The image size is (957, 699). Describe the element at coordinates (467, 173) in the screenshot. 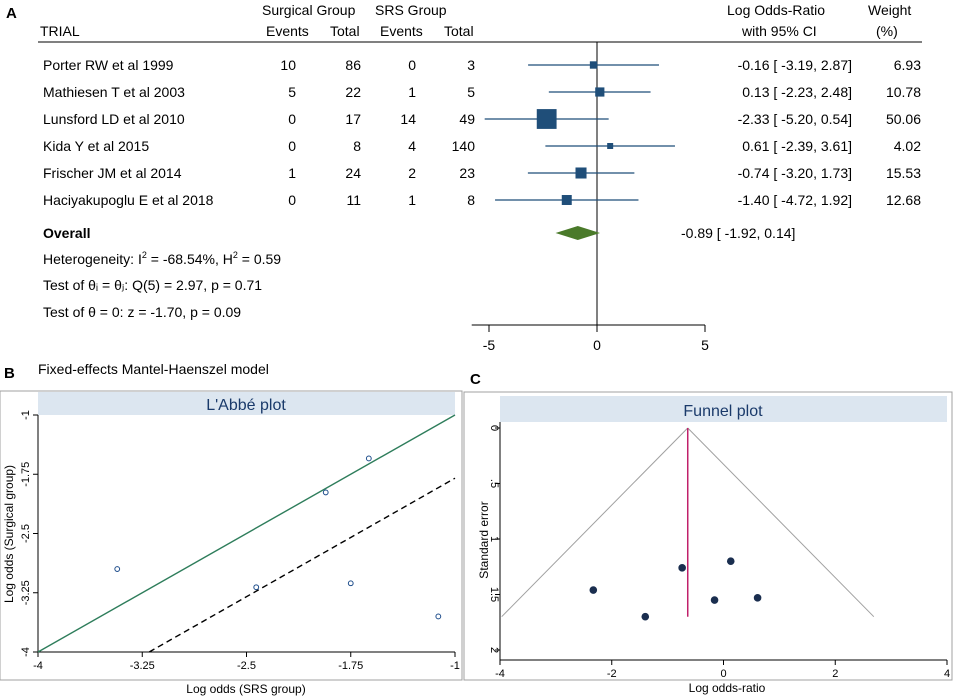

I see `srs-total: 23` at that location.